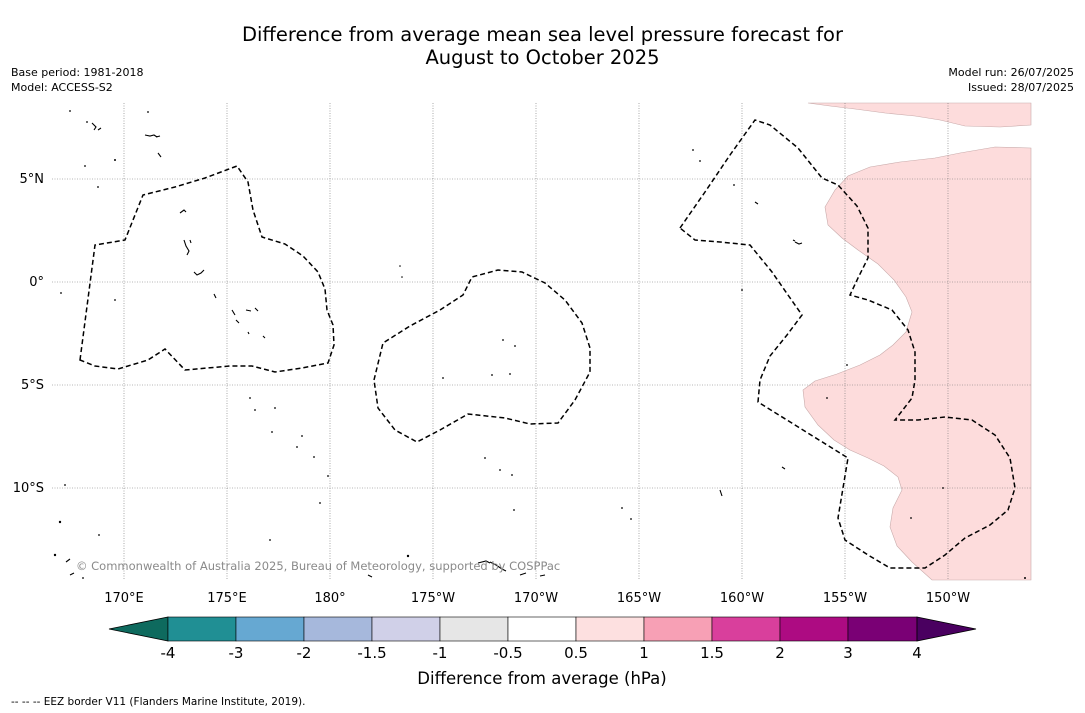 This screenshot has height=713, width=1085. I want to click on lon-label-170e: 170°E, so click(124, 598).